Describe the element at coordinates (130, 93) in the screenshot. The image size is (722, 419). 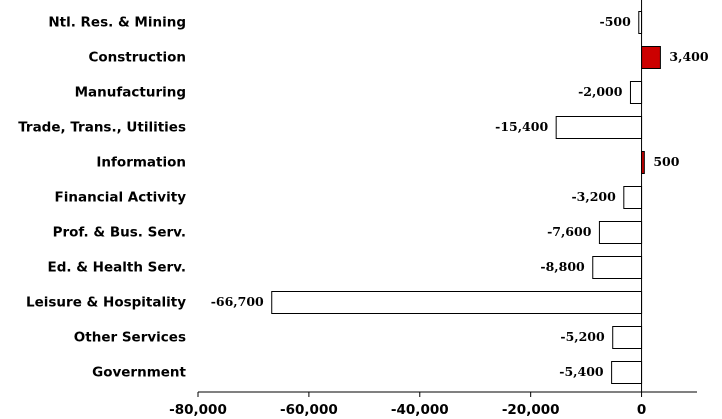
I see `category-label: Manufacturing` at that location.